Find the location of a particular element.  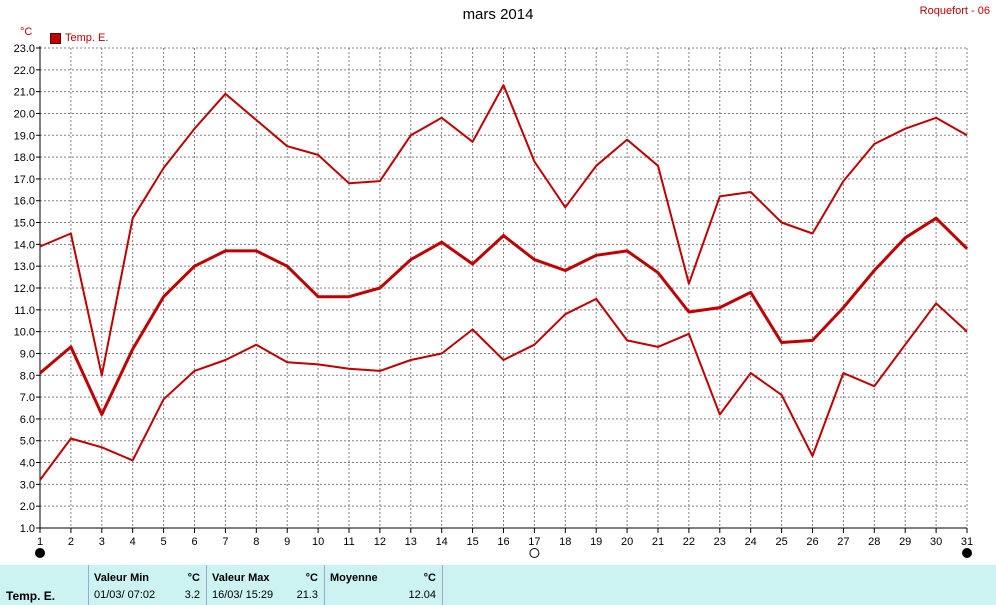

legend-label: Temp. E. is located at coordinates (87, 38).